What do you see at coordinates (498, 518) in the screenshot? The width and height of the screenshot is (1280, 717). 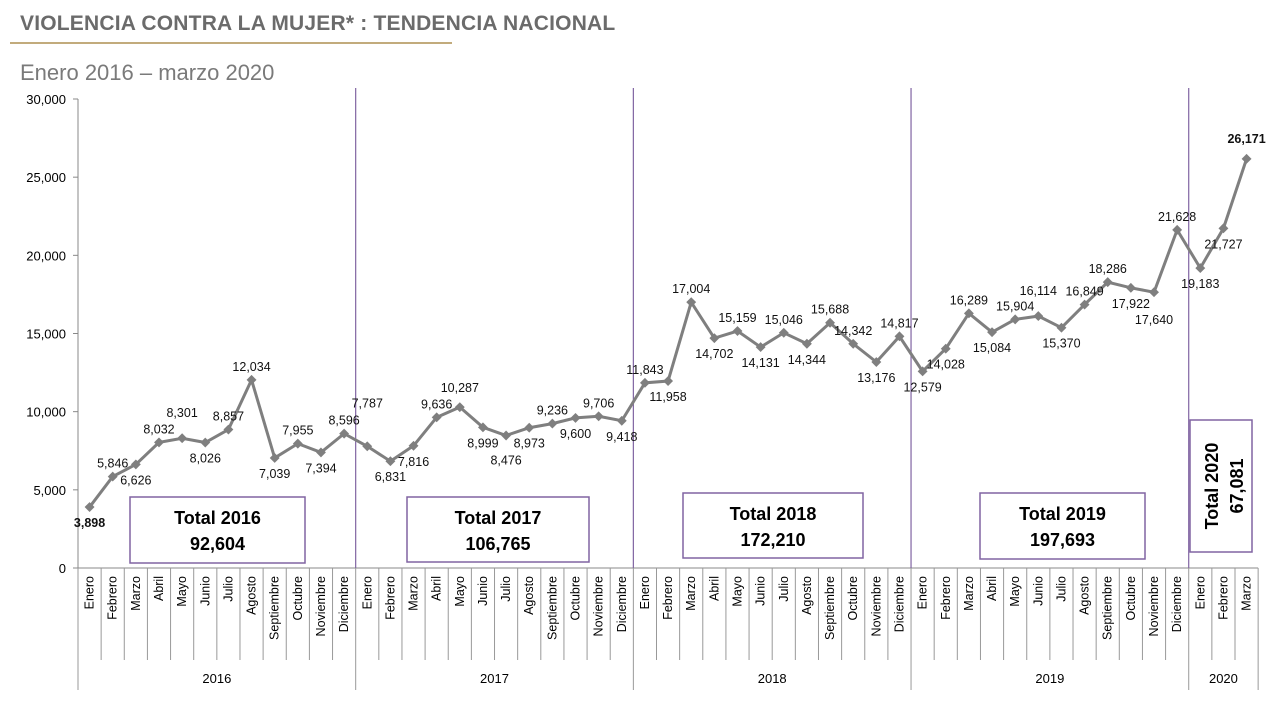 I see `total-box-title: Total 2017` at bounding box center [498, 518].